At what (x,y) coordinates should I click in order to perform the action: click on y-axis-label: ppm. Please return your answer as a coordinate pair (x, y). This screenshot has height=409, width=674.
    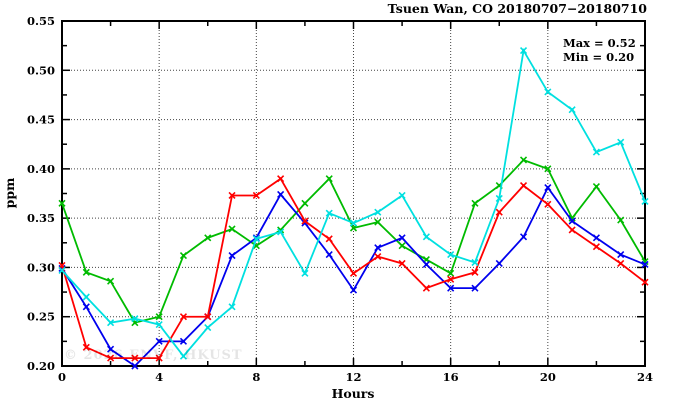
    Looking at the image, I should click on (9, 193).